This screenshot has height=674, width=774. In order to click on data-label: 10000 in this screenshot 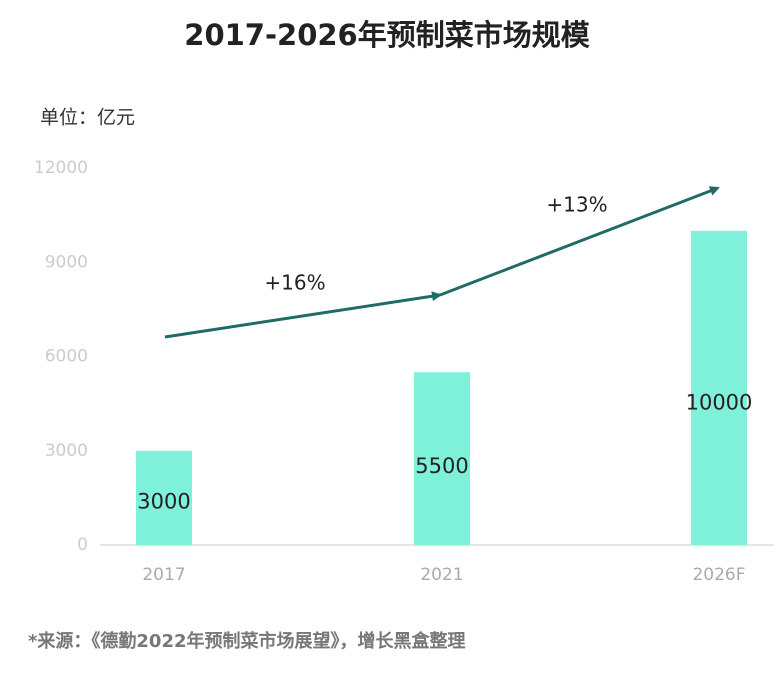, I will do `click(719, 403)`.